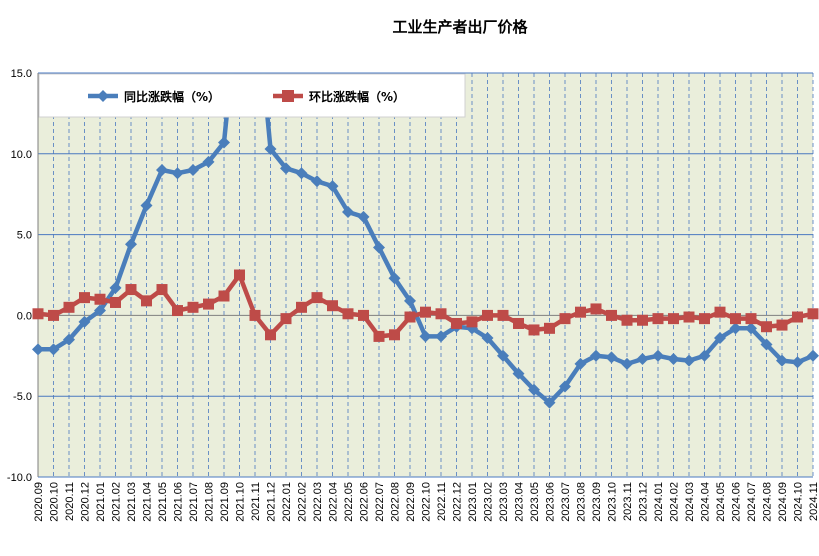  What do you see at coordinates (194, 502) in the screenshot?
I see `x-tick-label: 2021.07` at bounding box center [194, 502].